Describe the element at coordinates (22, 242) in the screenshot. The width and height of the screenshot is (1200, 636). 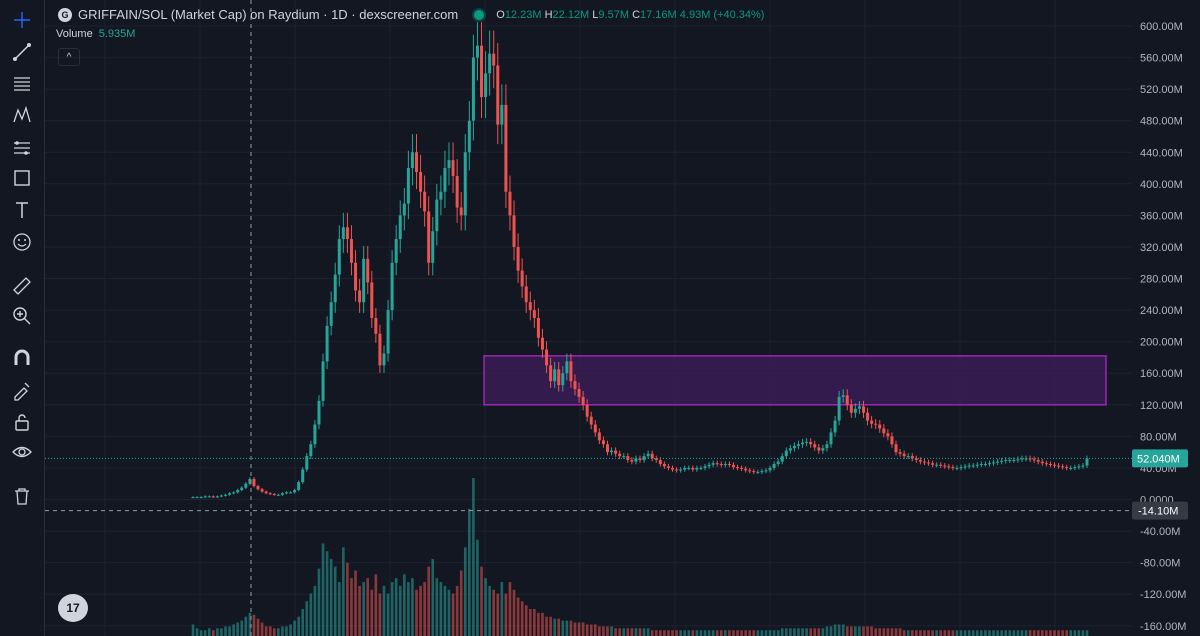
I see `emoji-tool` at that location.